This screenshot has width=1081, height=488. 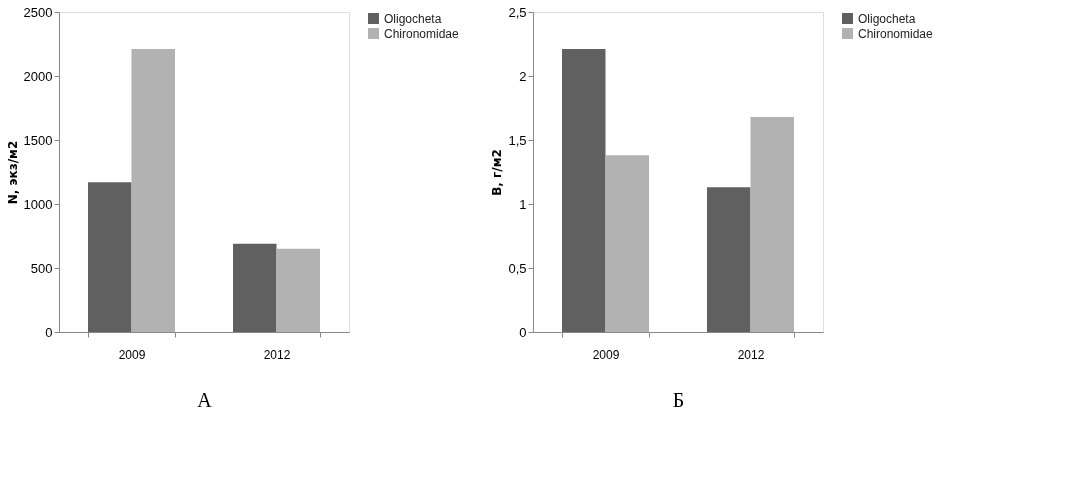 What do you see at coordinates (523, 204) in the screenshot?
I see `y-tick-label: 1` at bounding box center [523, 204].